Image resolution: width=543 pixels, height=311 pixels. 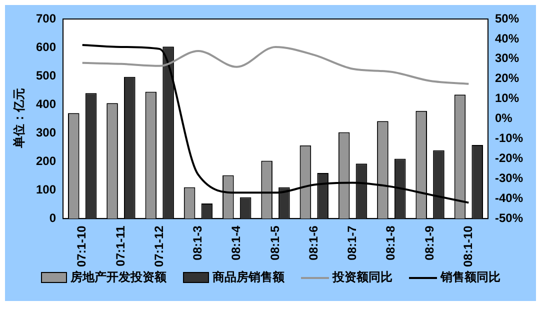 I want to click on x-tick-label: 08:1-5, so click(x=275, y=242).